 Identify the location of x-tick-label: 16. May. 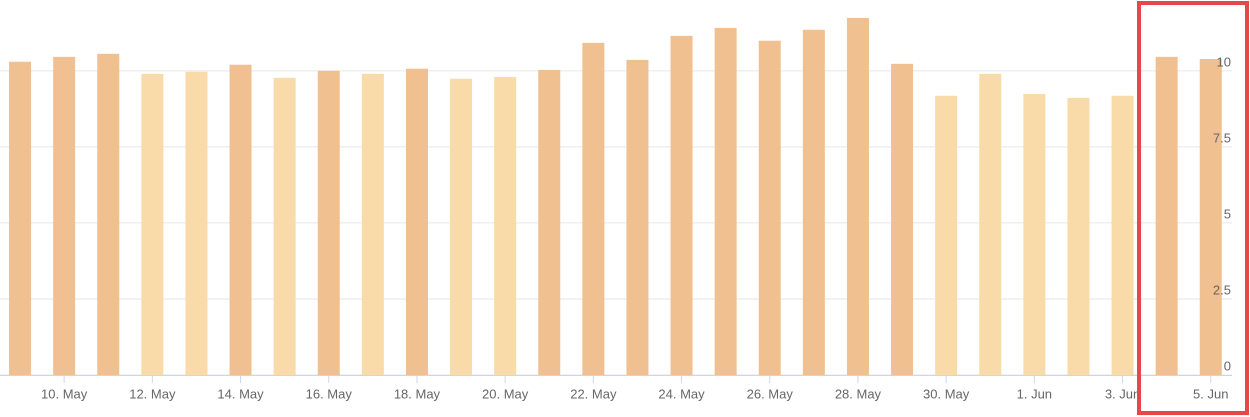
(329, 393).